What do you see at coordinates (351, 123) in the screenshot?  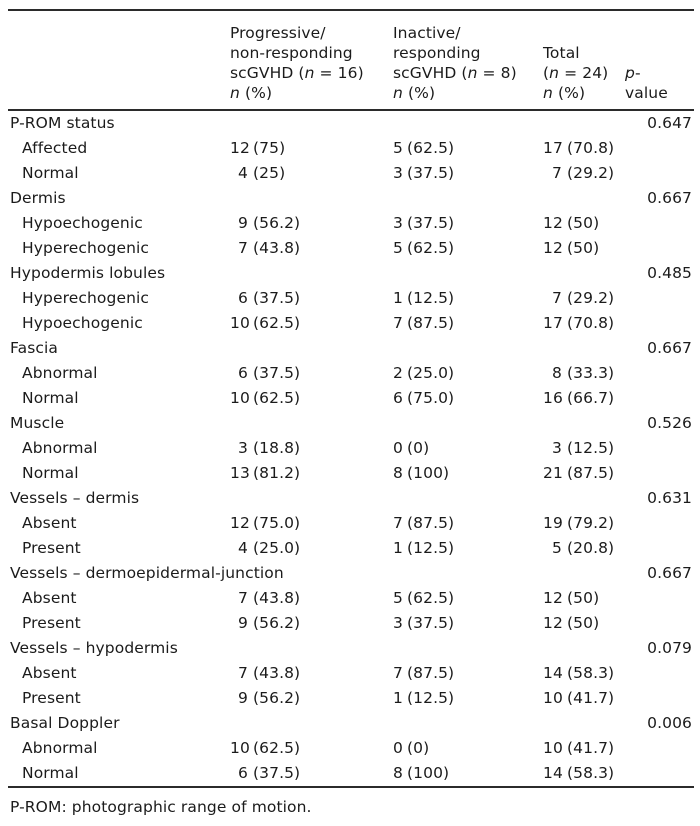 I see `table-row-group: P-ROM status 0.647` at bounding box center [351, 123].